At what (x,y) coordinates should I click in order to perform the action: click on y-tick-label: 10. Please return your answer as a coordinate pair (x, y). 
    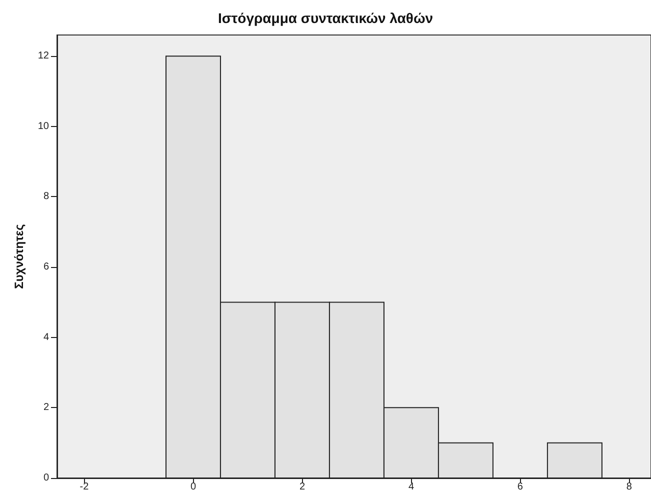
    Looking at the image, I should click on (44, 126).